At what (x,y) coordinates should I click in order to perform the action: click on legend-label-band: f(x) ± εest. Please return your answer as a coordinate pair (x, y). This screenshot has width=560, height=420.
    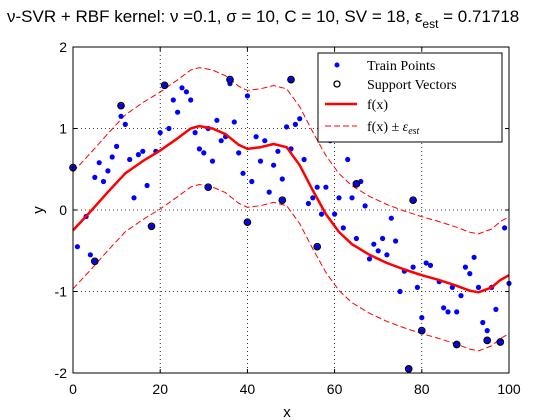
    Looking at the image, I should click on (393, 128).